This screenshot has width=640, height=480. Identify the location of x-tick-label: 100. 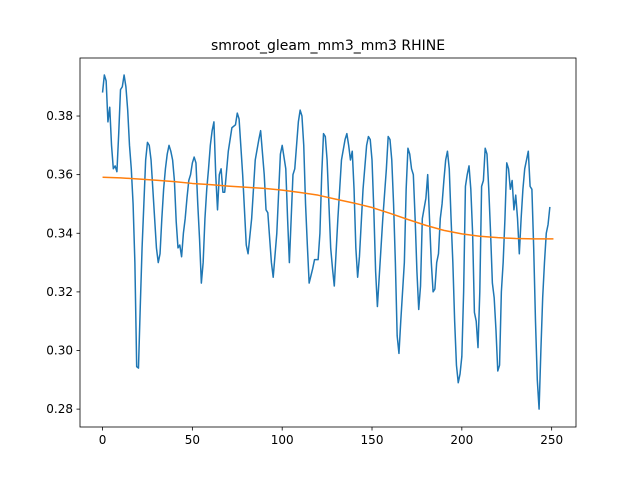
(282, 440).